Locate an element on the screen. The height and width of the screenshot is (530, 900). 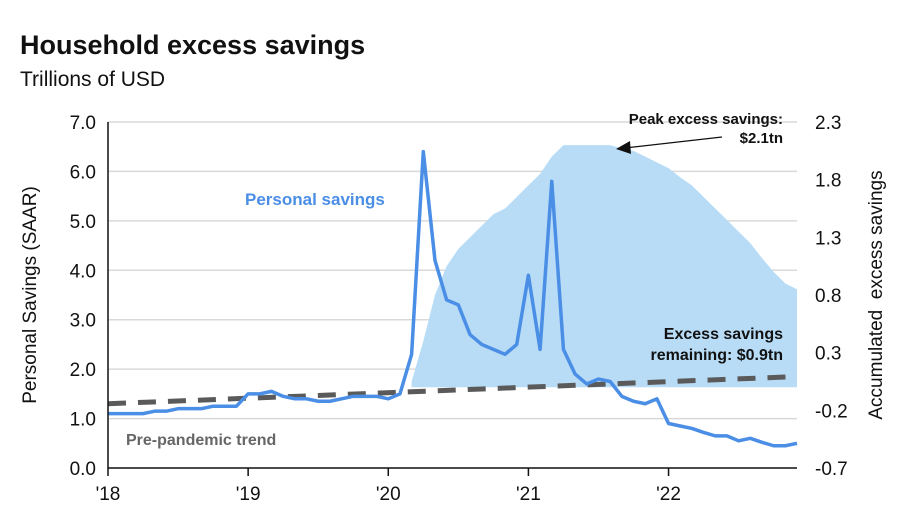
peak-annotation-line2: $2.1tn is located at coordinates (761, 138).